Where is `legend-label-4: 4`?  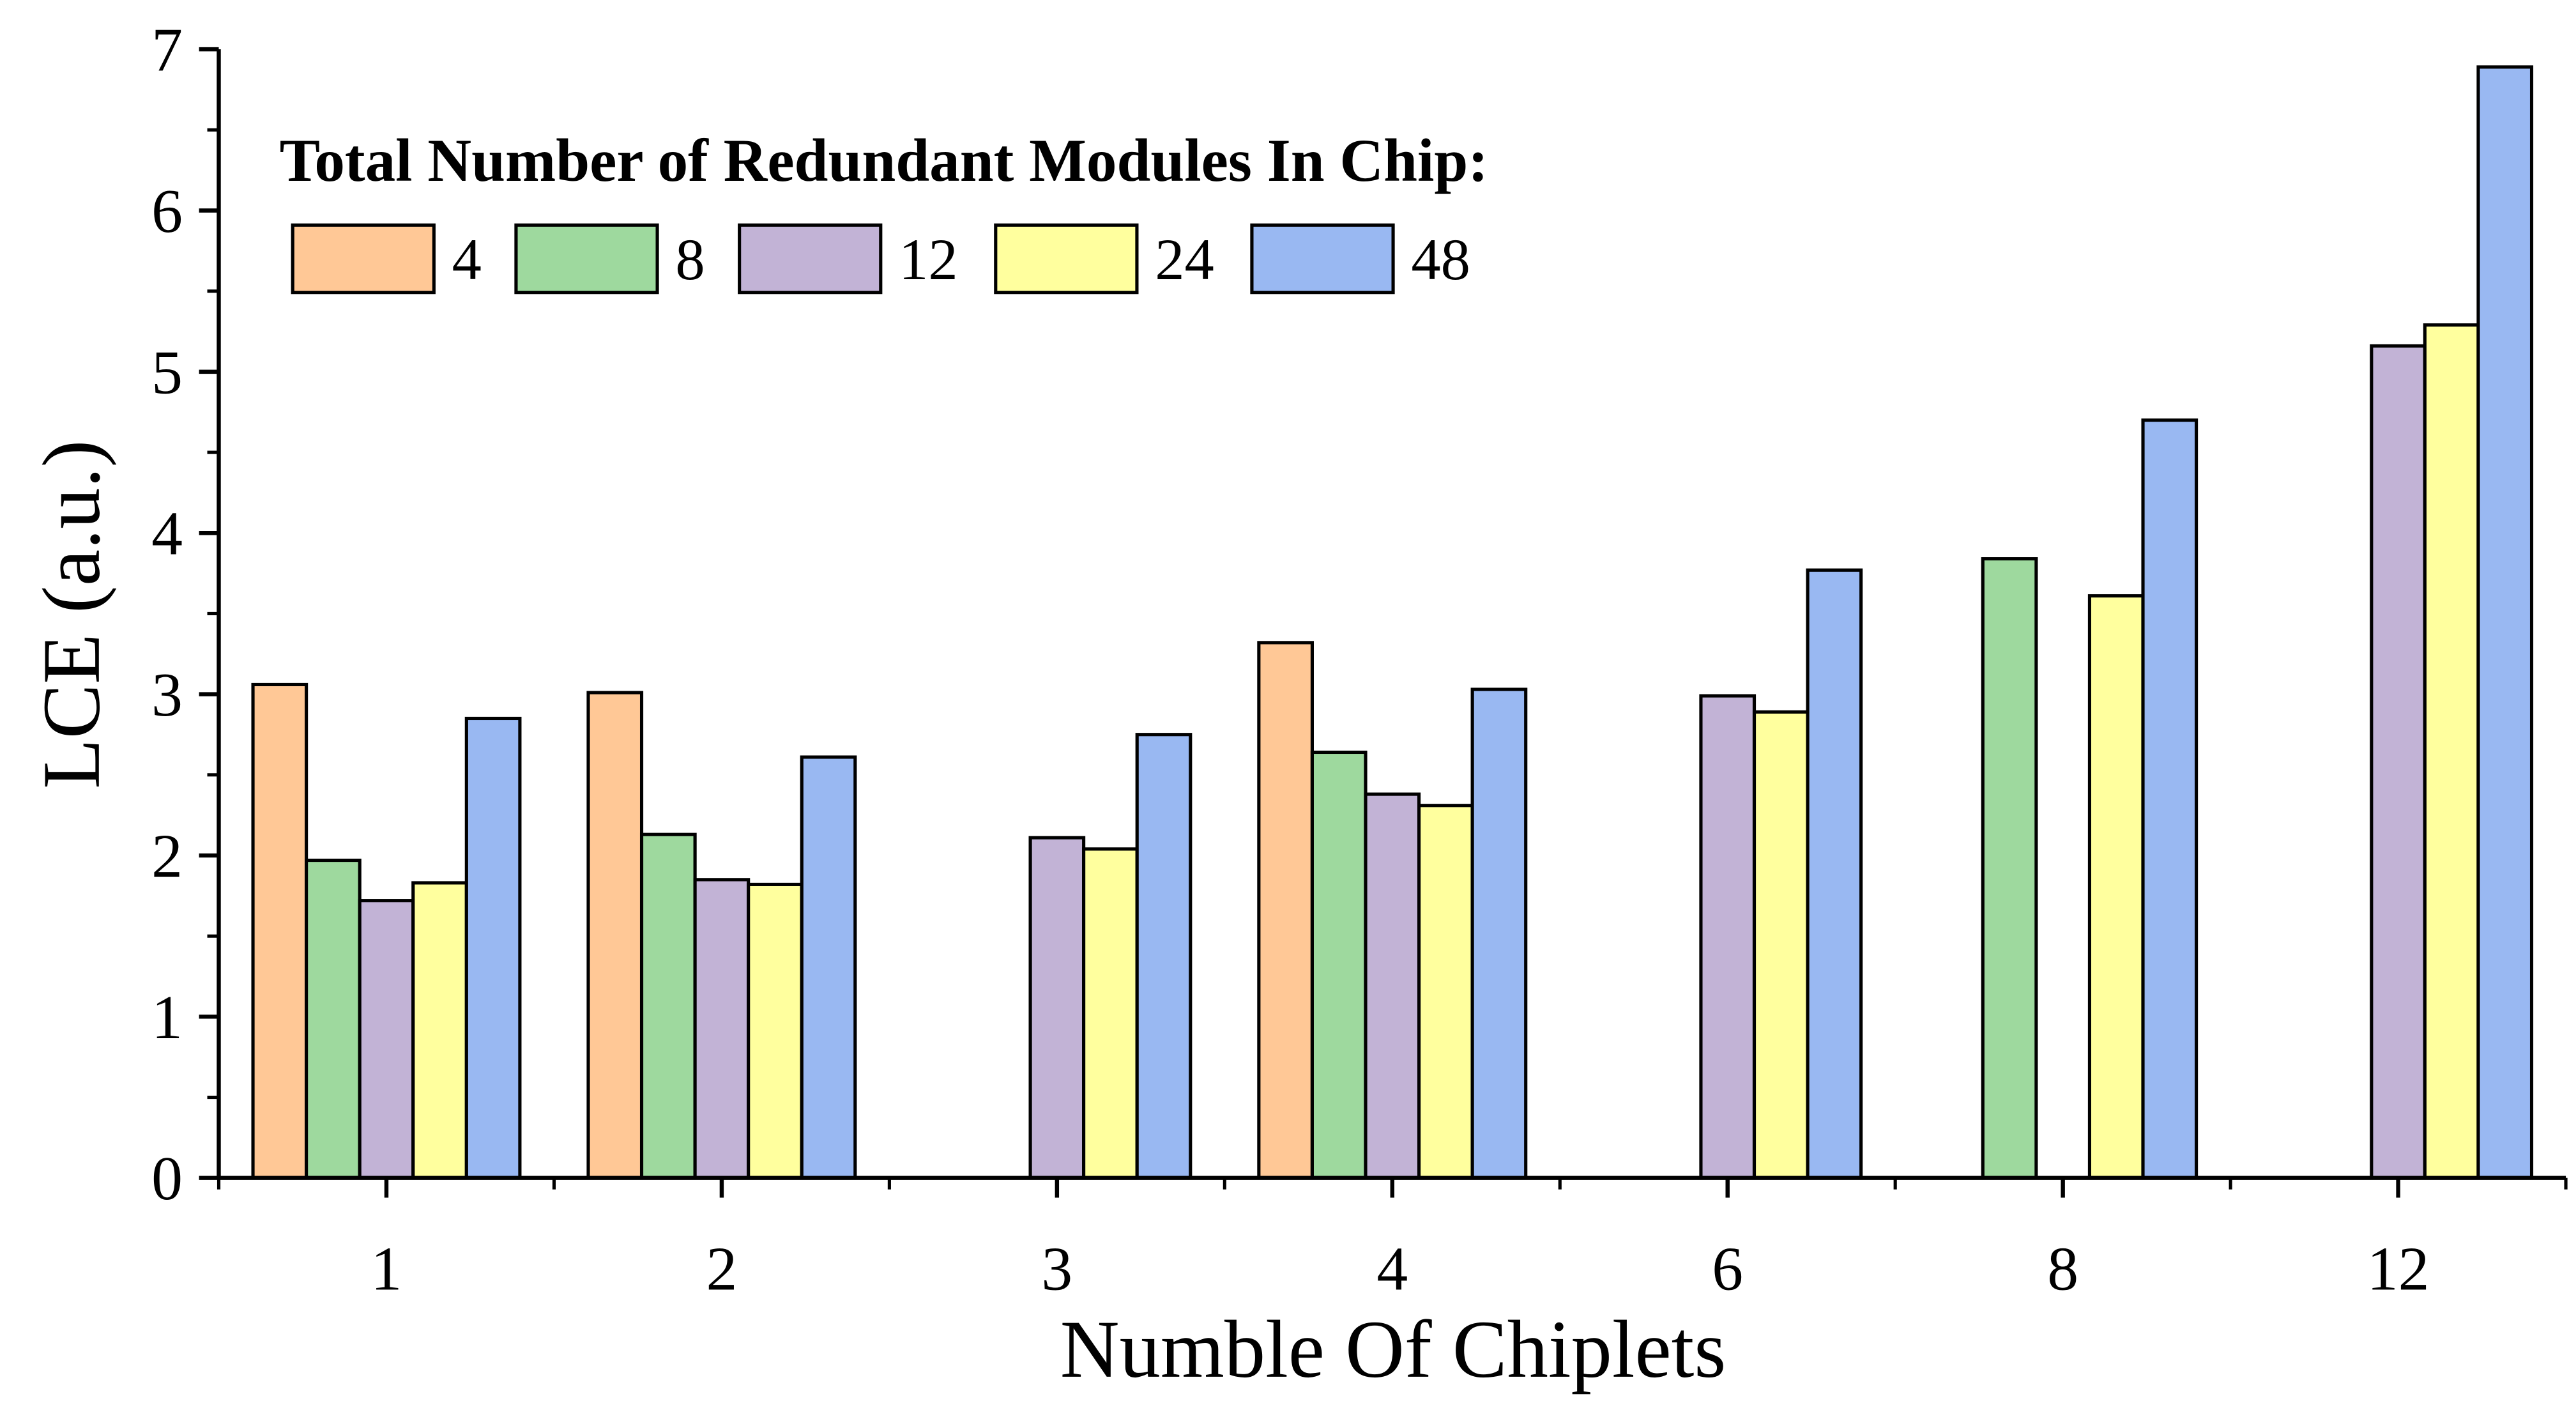 legend-label-4: 4 is located at coordinates (467, 260).